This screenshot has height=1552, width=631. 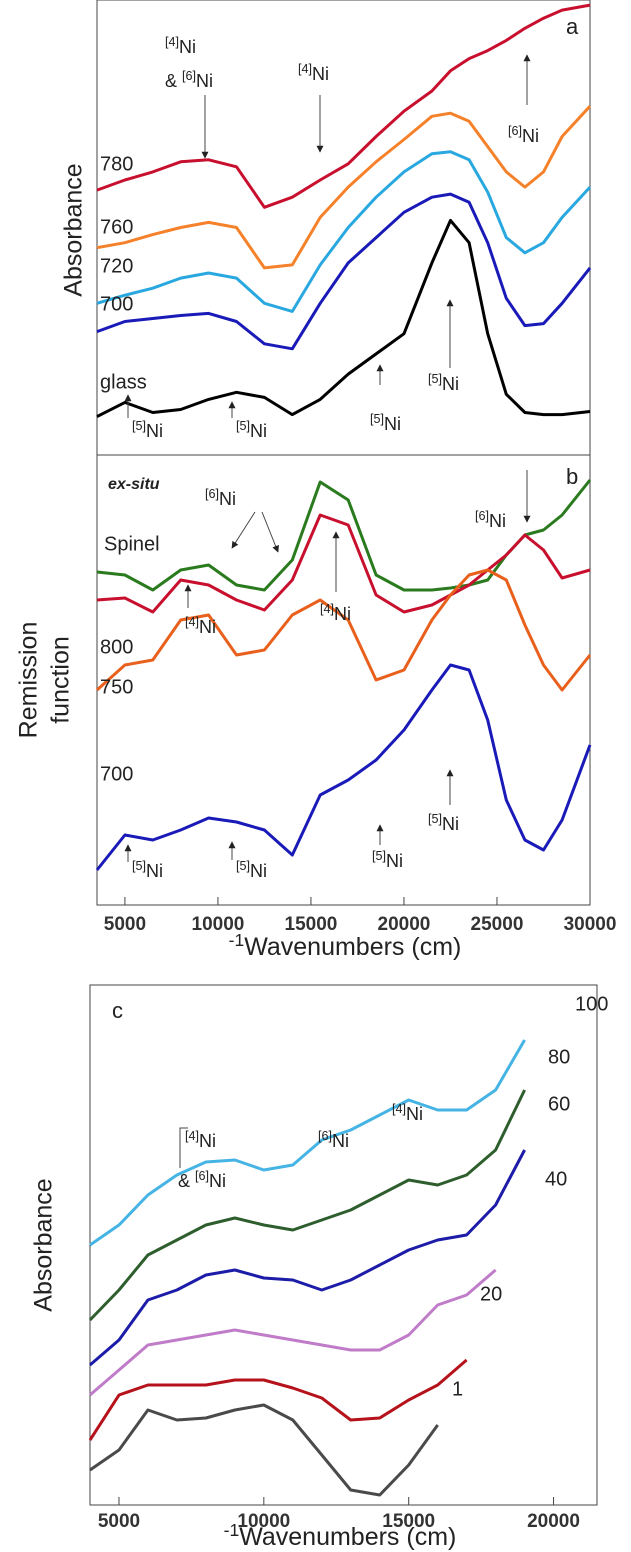 What do you see at coordinates (116, 304) in the screenshot?
I see `series-label: 700` at bounding box center [116, 304].